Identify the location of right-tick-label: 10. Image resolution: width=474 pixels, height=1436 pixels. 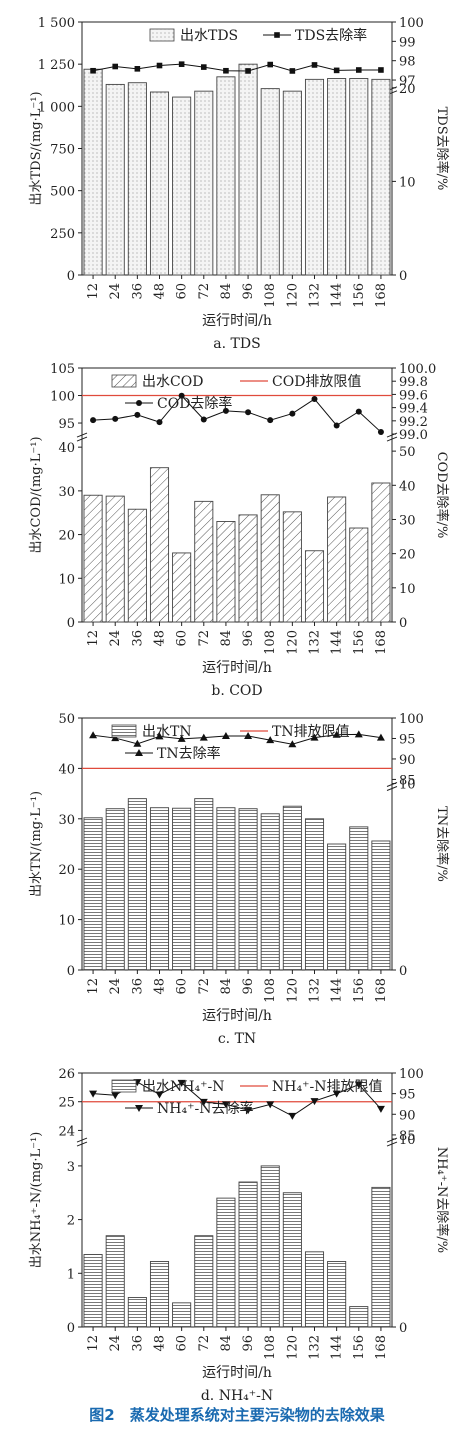
(407, 589).